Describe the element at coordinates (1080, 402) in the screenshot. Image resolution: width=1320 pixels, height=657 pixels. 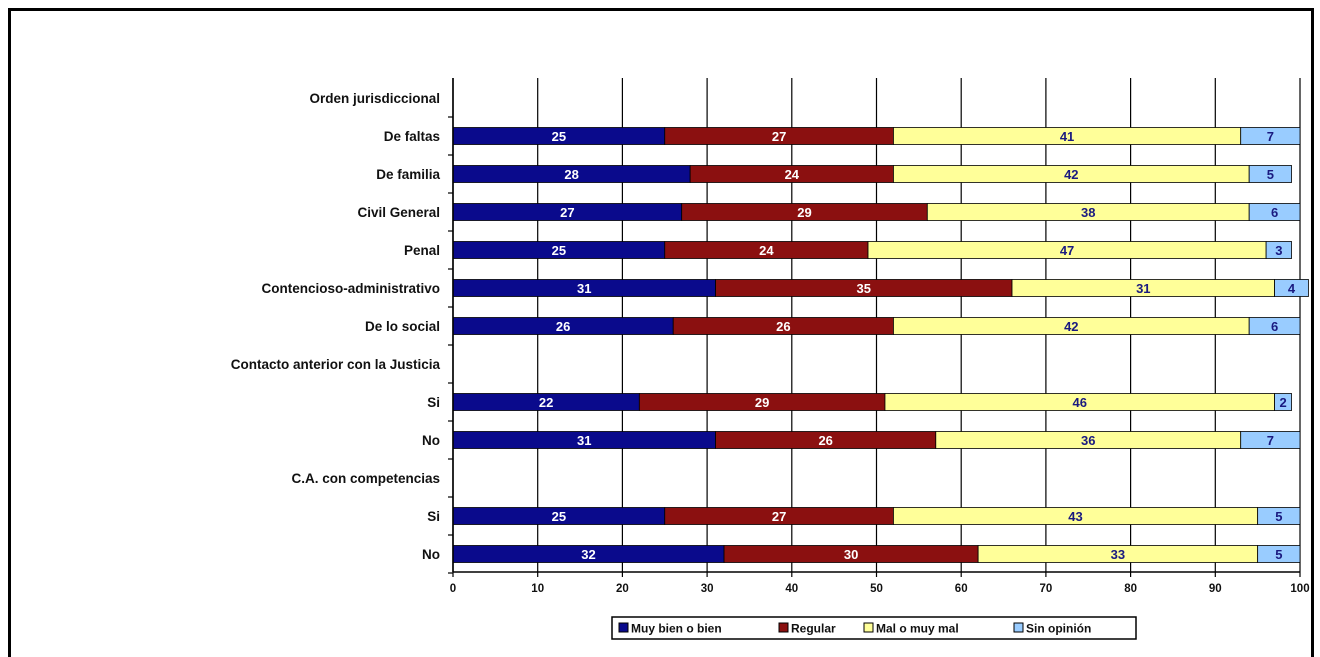
I see `bar-value-label: 46` at that location.